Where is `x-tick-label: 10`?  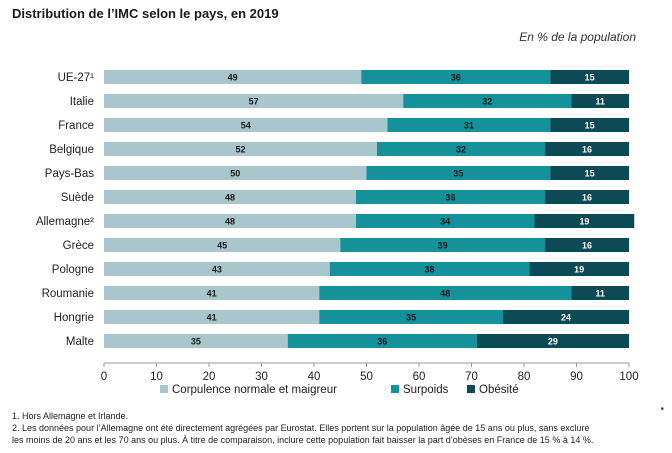
x-tick-label: 10 is located at coordinates (156, 377).